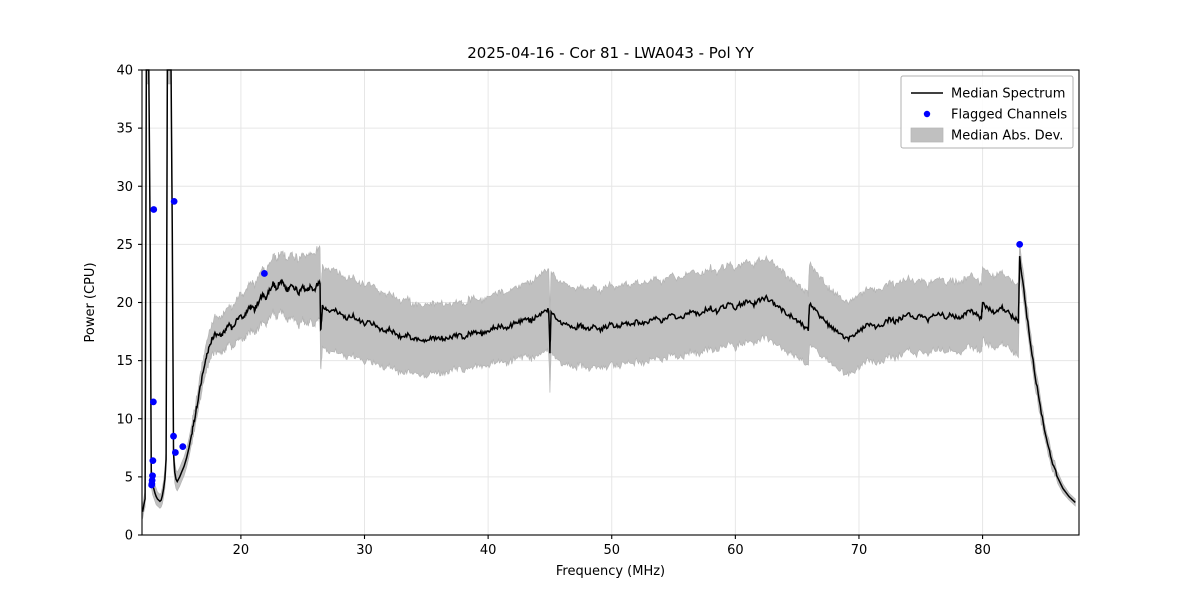 Image resolution: width=1200 pixels, height=600 pixels. Describe the element at coordinates (611, 550) in the screenshot. I see `x-tick-label: 50` at that location.